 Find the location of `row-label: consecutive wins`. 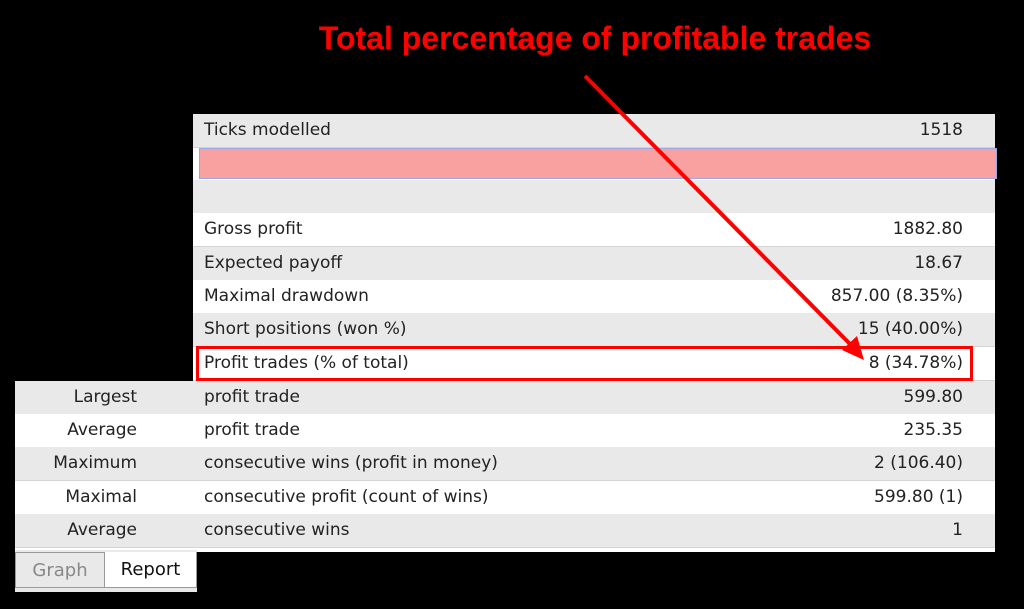

row-label: consecutive wins is located at coordinates (277, 530).